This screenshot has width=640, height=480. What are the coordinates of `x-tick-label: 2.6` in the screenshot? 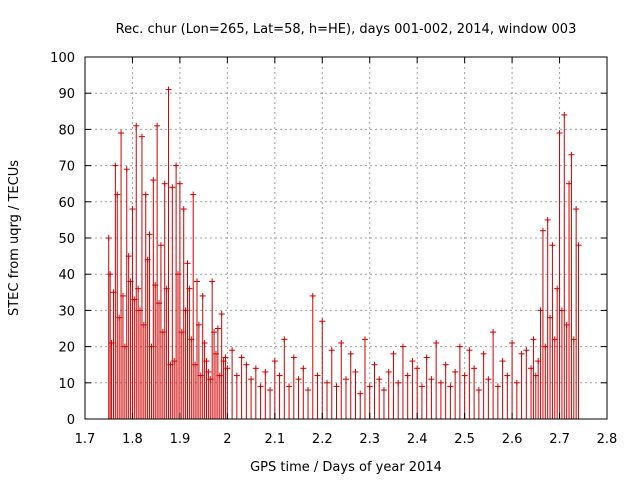 It's located at (512, 439).